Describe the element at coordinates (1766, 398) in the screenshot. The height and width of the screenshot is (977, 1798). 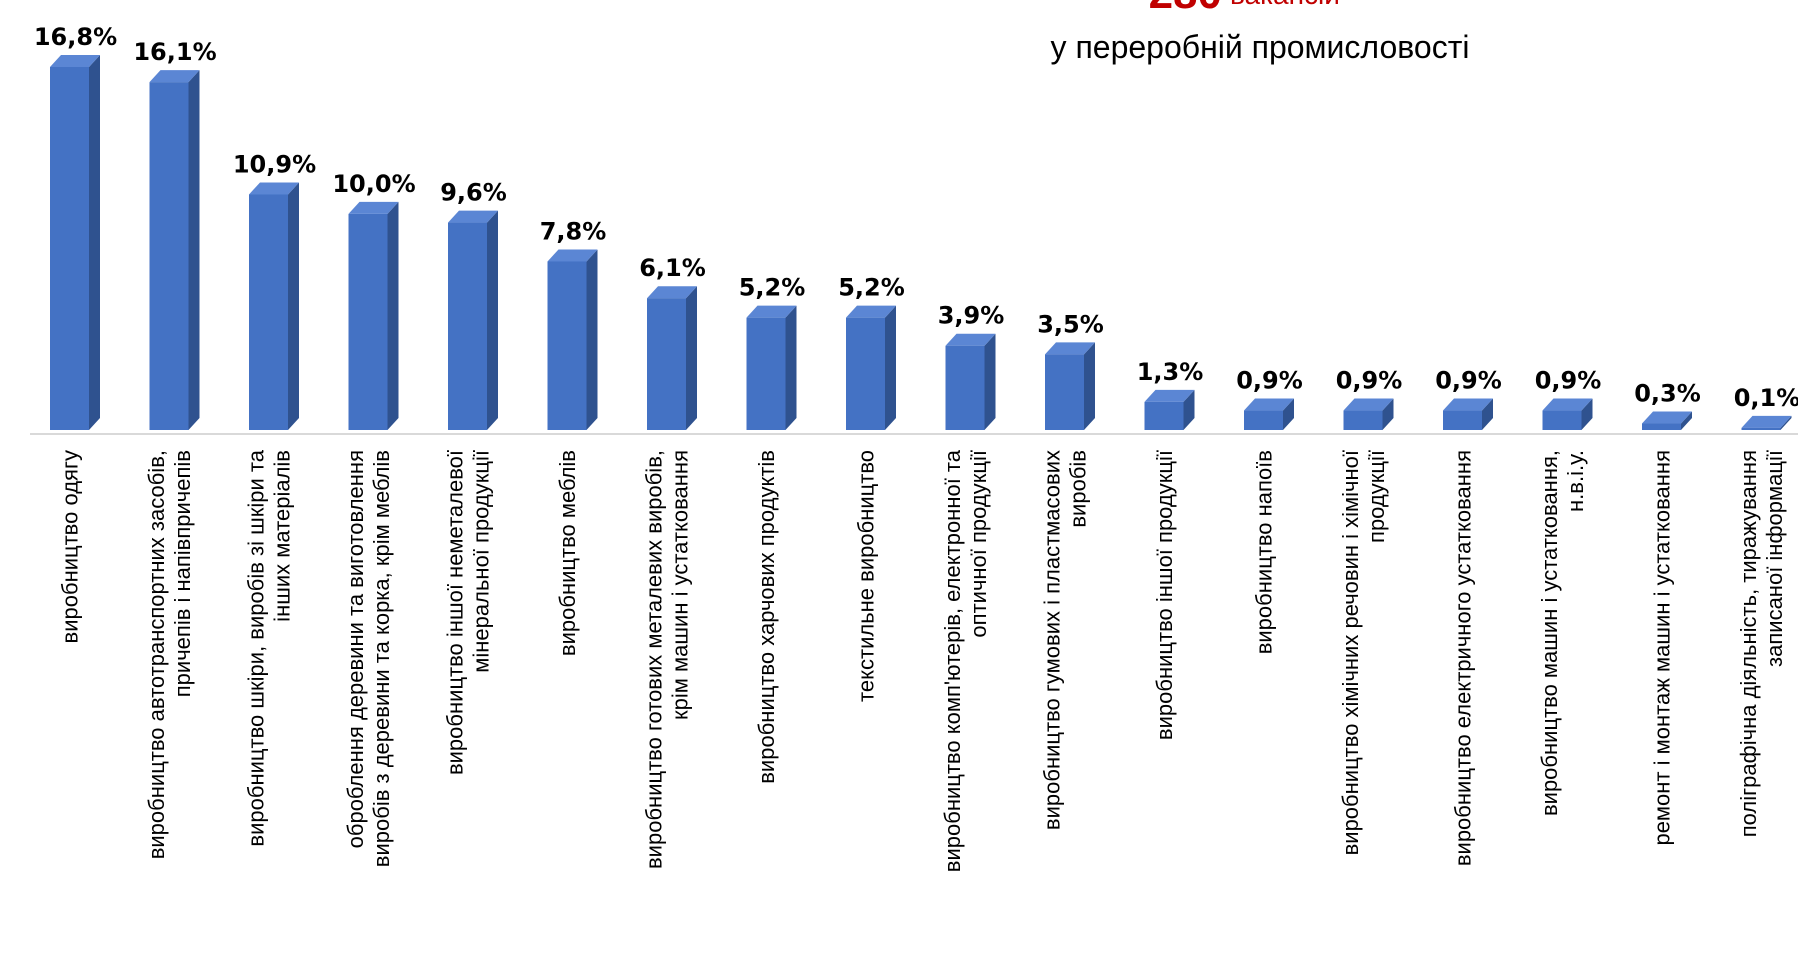
I see `value-label-18: 0,1%` at that location.